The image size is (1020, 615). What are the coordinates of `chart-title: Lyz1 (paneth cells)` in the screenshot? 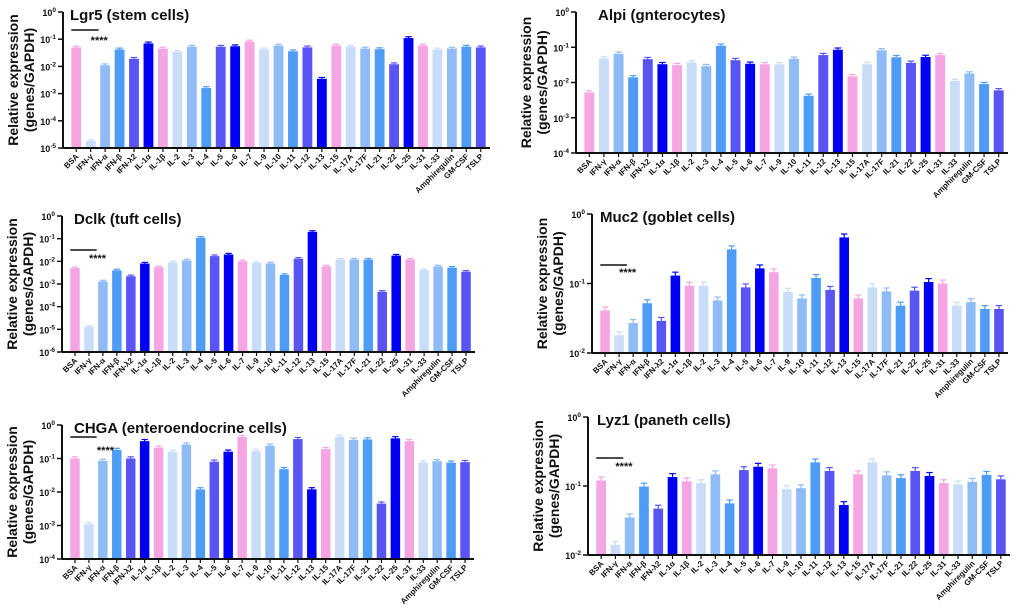 It's located at (664, 420).